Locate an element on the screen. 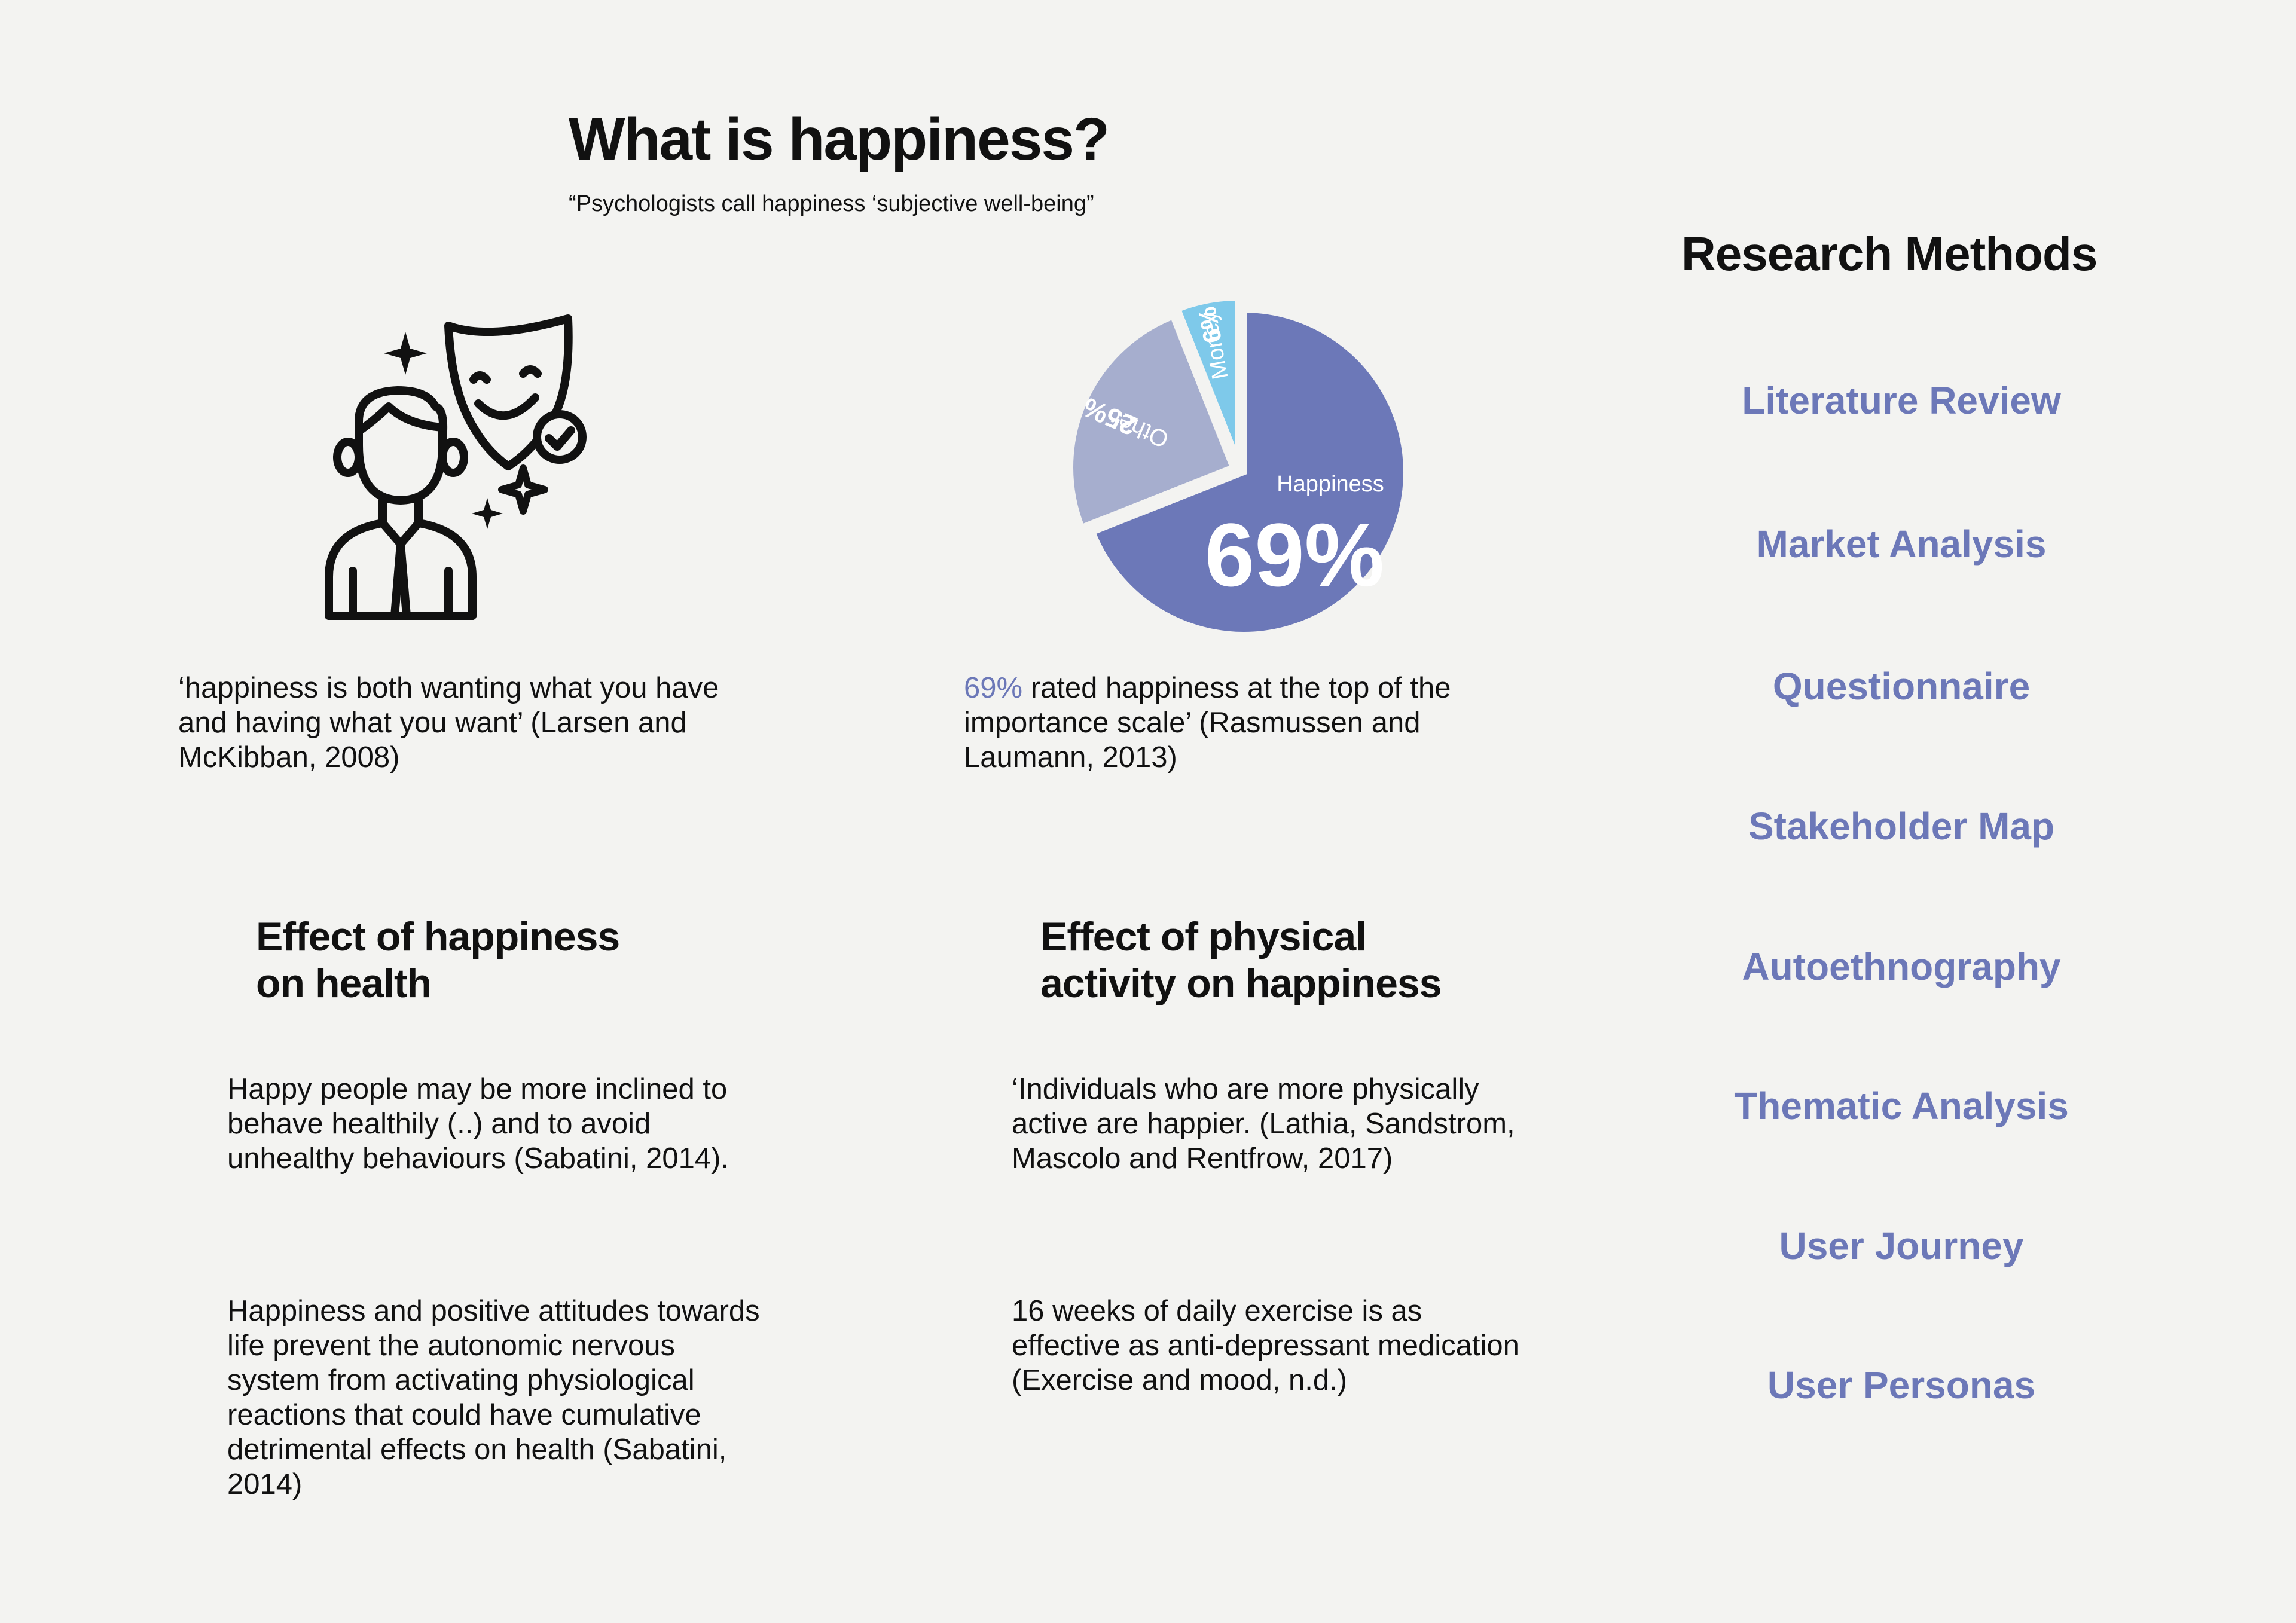  pie-slice-happiness is located at coordinates (1248, 472).